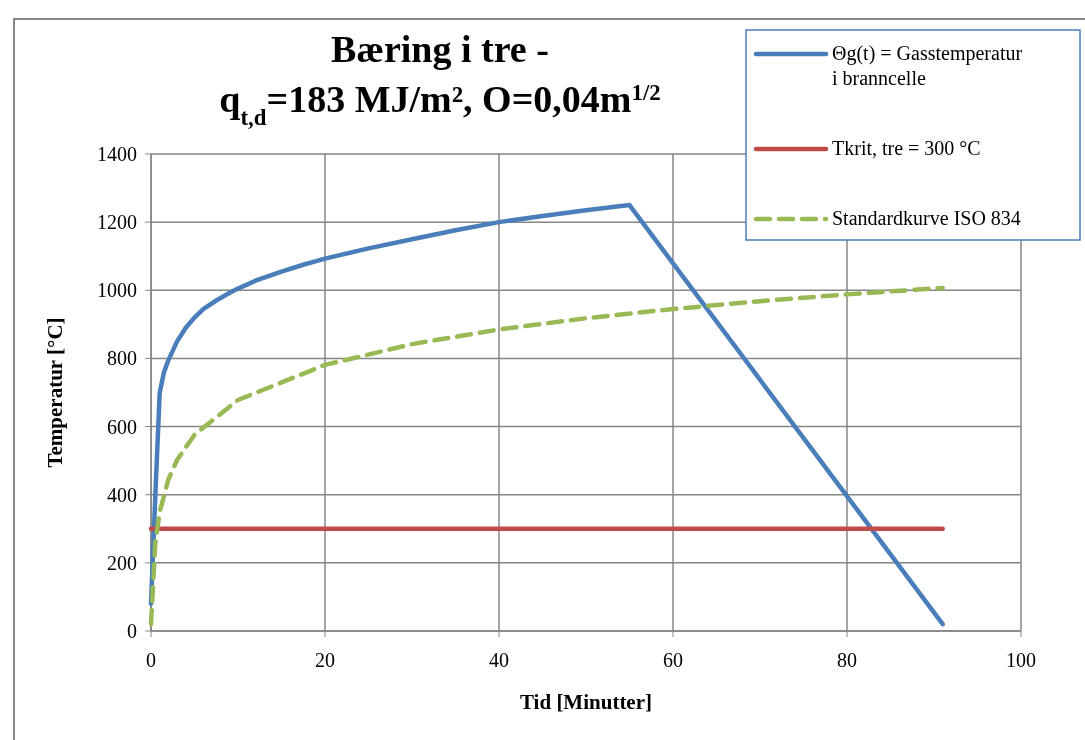 The width and height of the screenshot is (1085, 740). I want to click on y-tick-label: 200, so click(122, 562).